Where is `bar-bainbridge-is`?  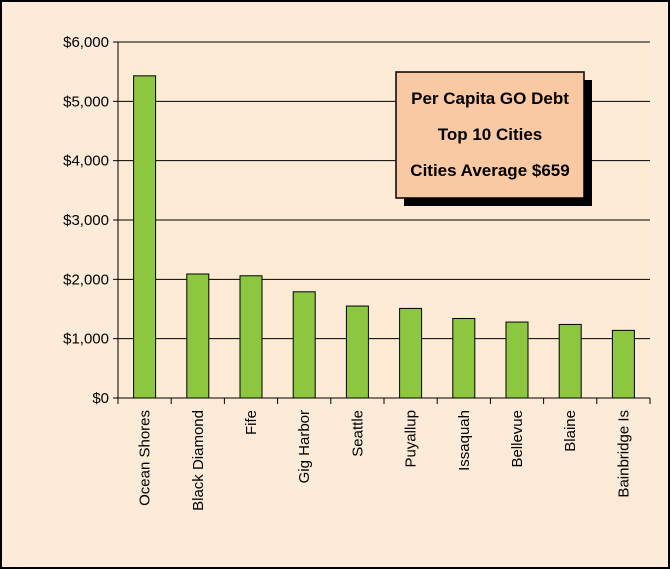
bar-bainbridge-is is located at coordinates (623, 364).